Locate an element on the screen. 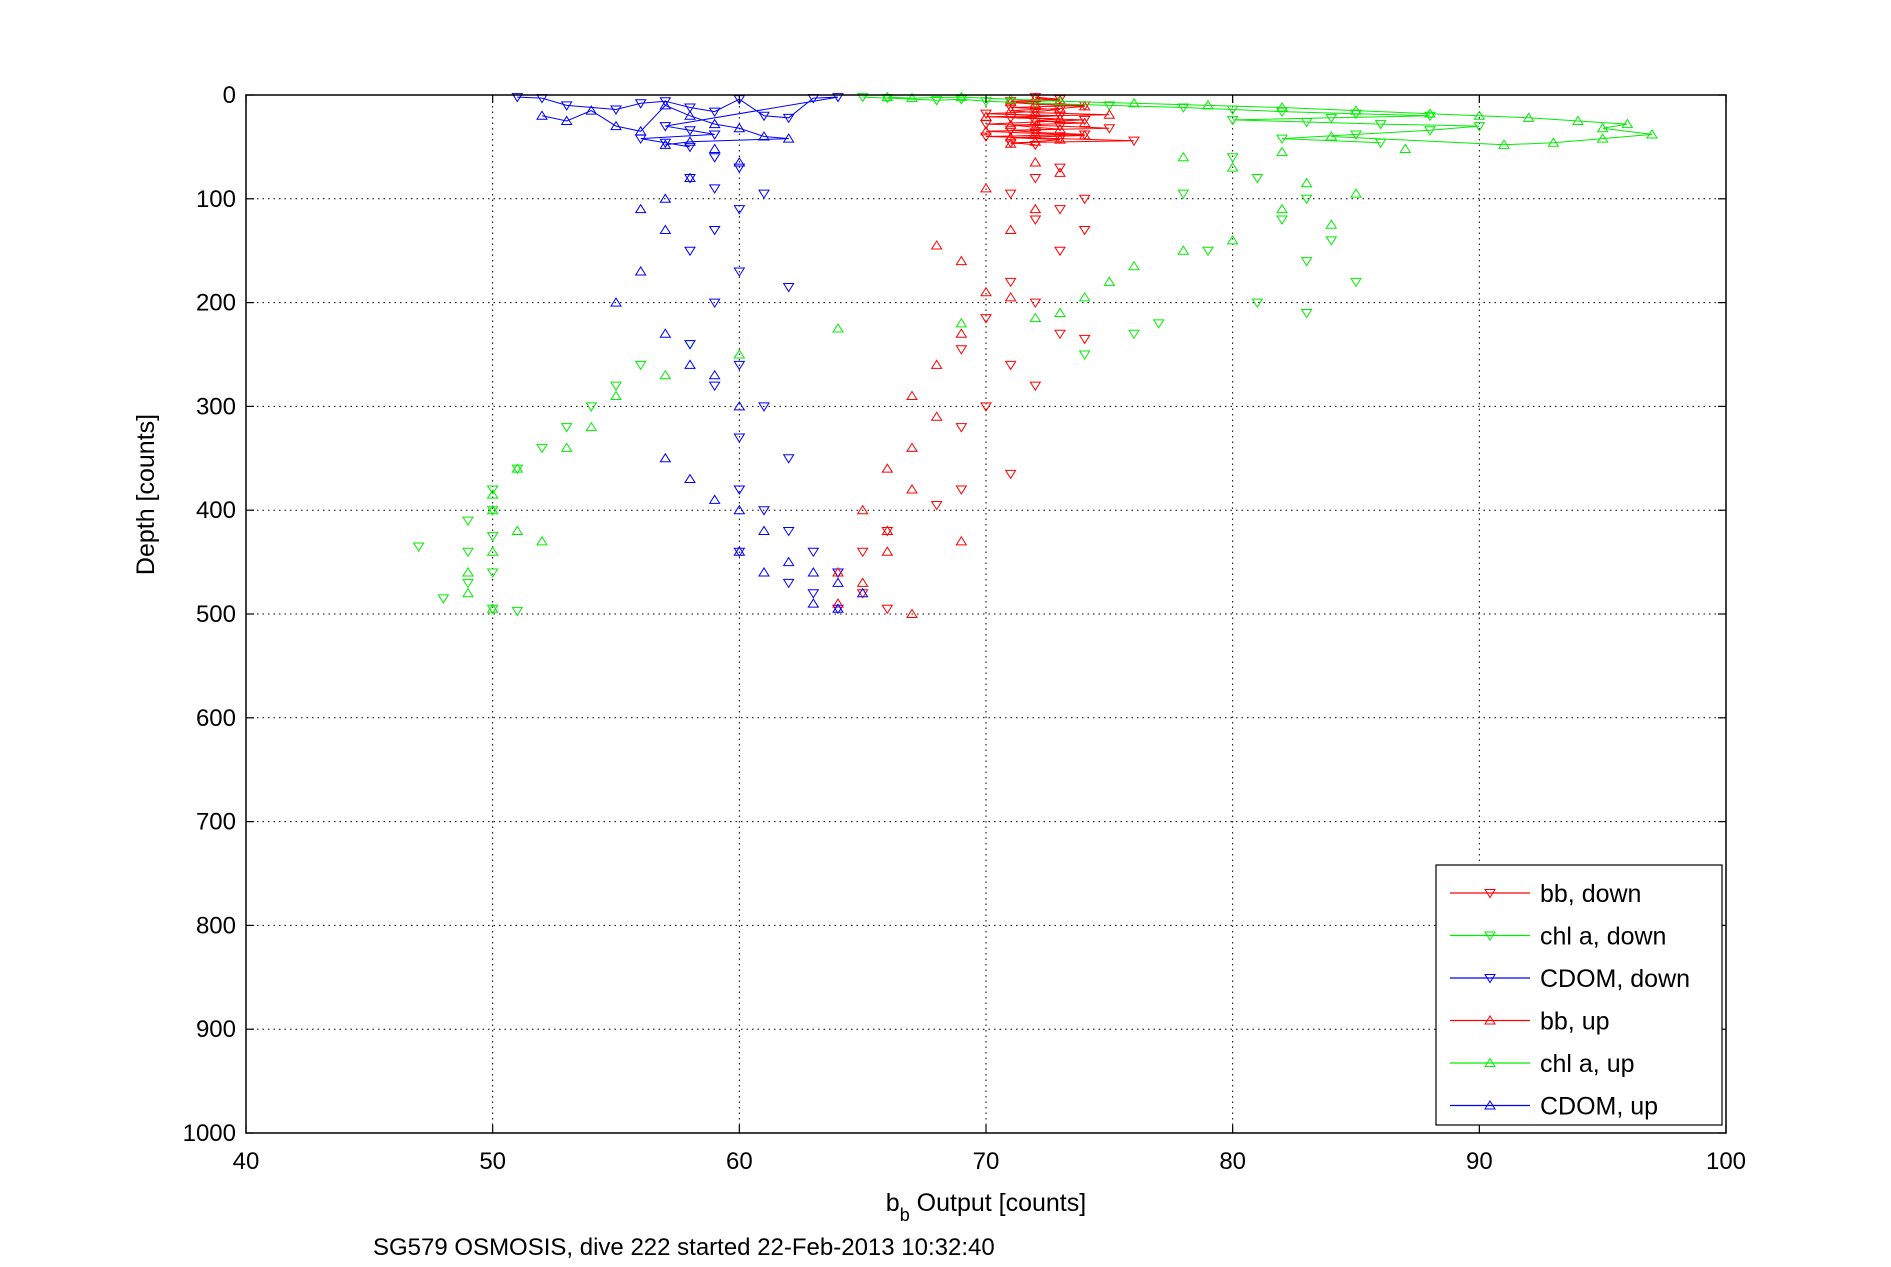  y-tick-label: 800 is located at coordinates (216, 925).